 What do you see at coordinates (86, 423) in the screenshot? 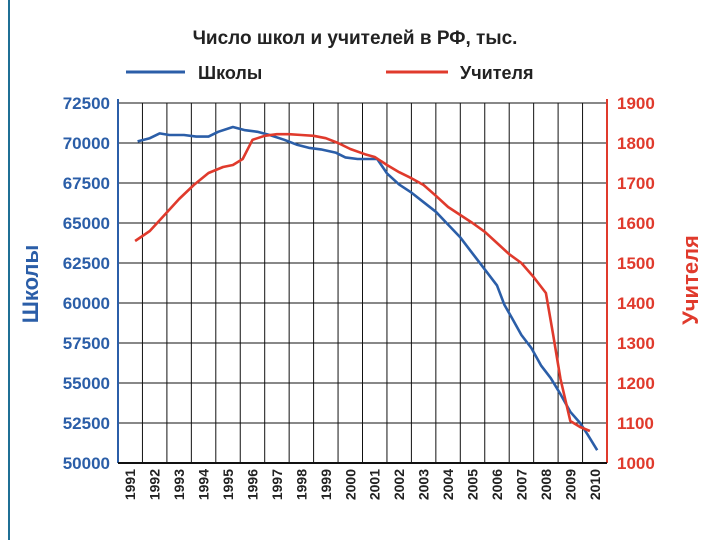
I see `y-left-tick-label: 52500` at bounding box center [86, 423].